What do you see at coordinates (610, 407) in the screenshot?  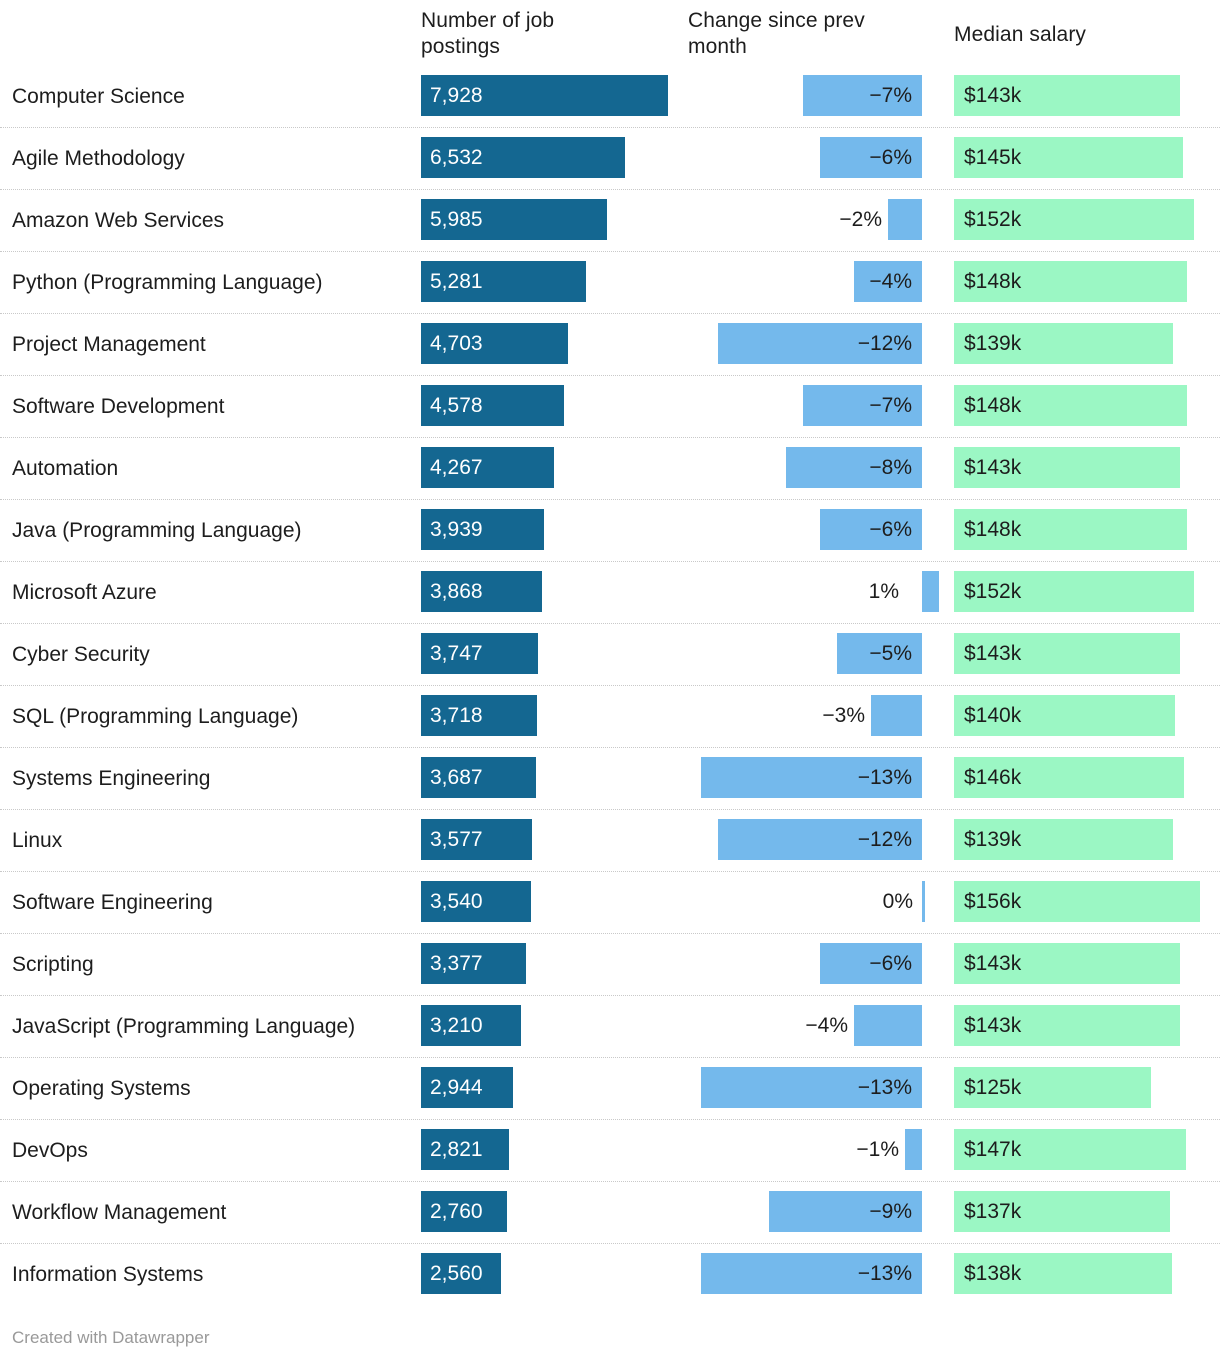 I see `table-row: Software Development 4,578 −7% $148k` at bounding box center [610, 407].